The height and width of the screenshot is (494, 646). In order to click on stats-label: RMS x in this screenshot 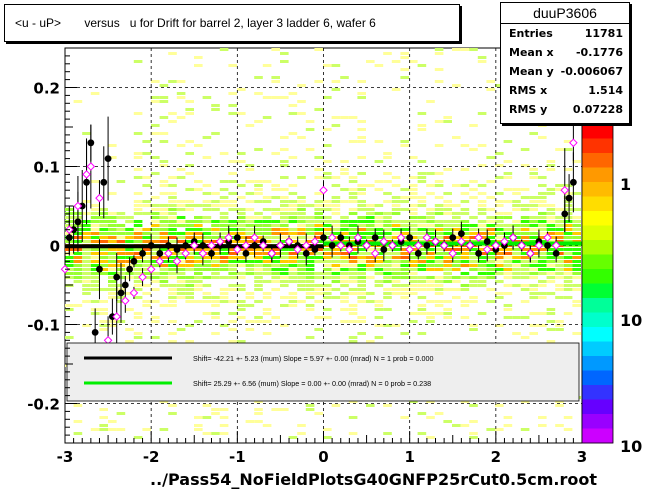, I will do `click(528, 90)`.